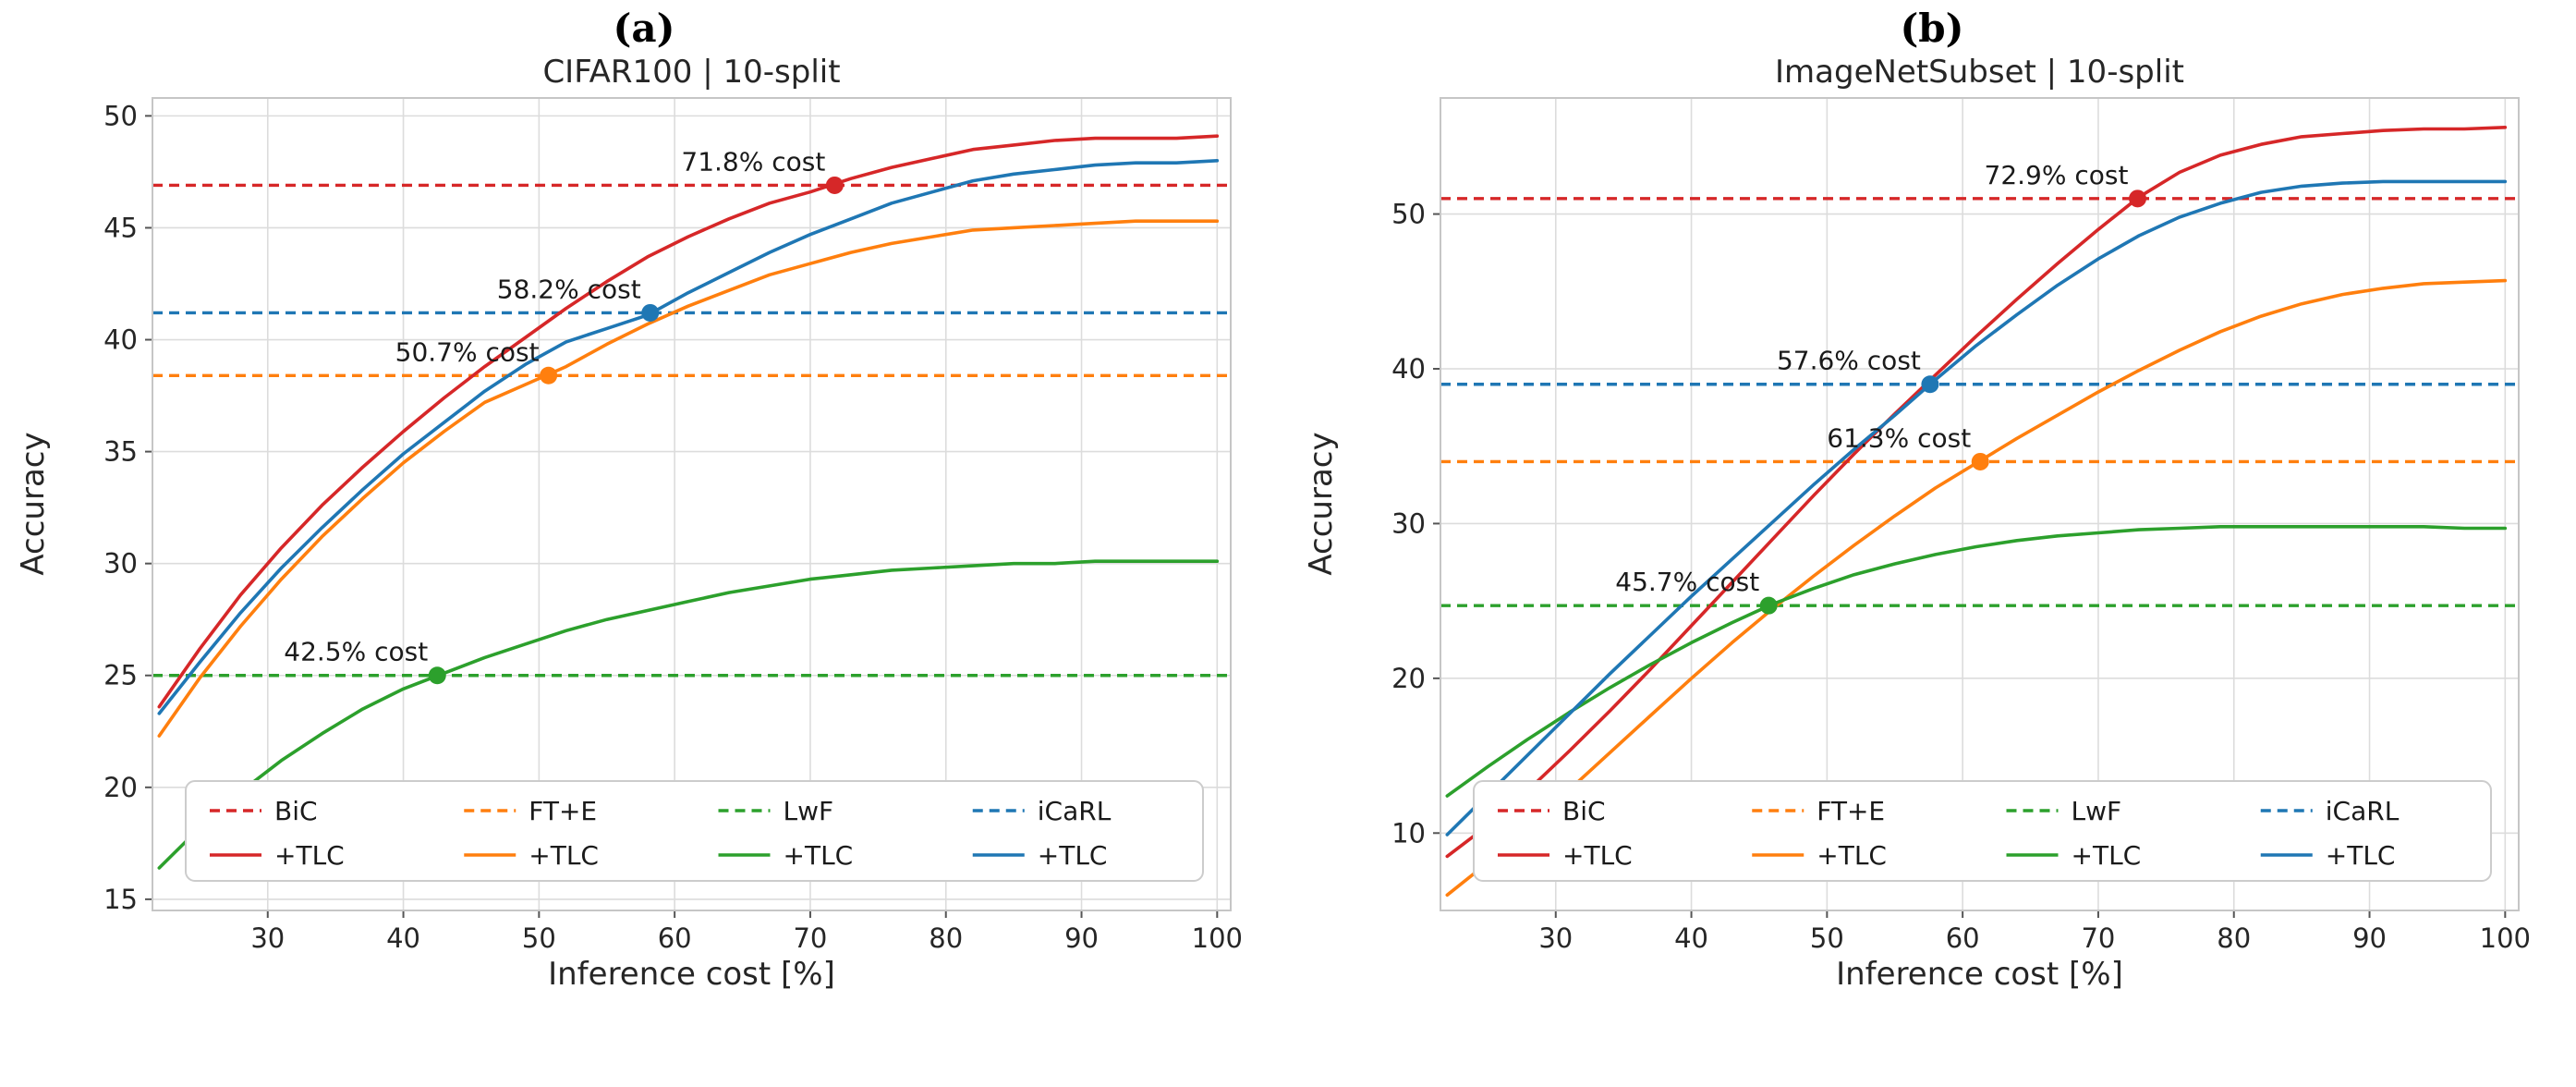 This screenshot has height=1087, width=2576. I want to click on cost-annotation: 61.3% cost, so click(1899, 437).